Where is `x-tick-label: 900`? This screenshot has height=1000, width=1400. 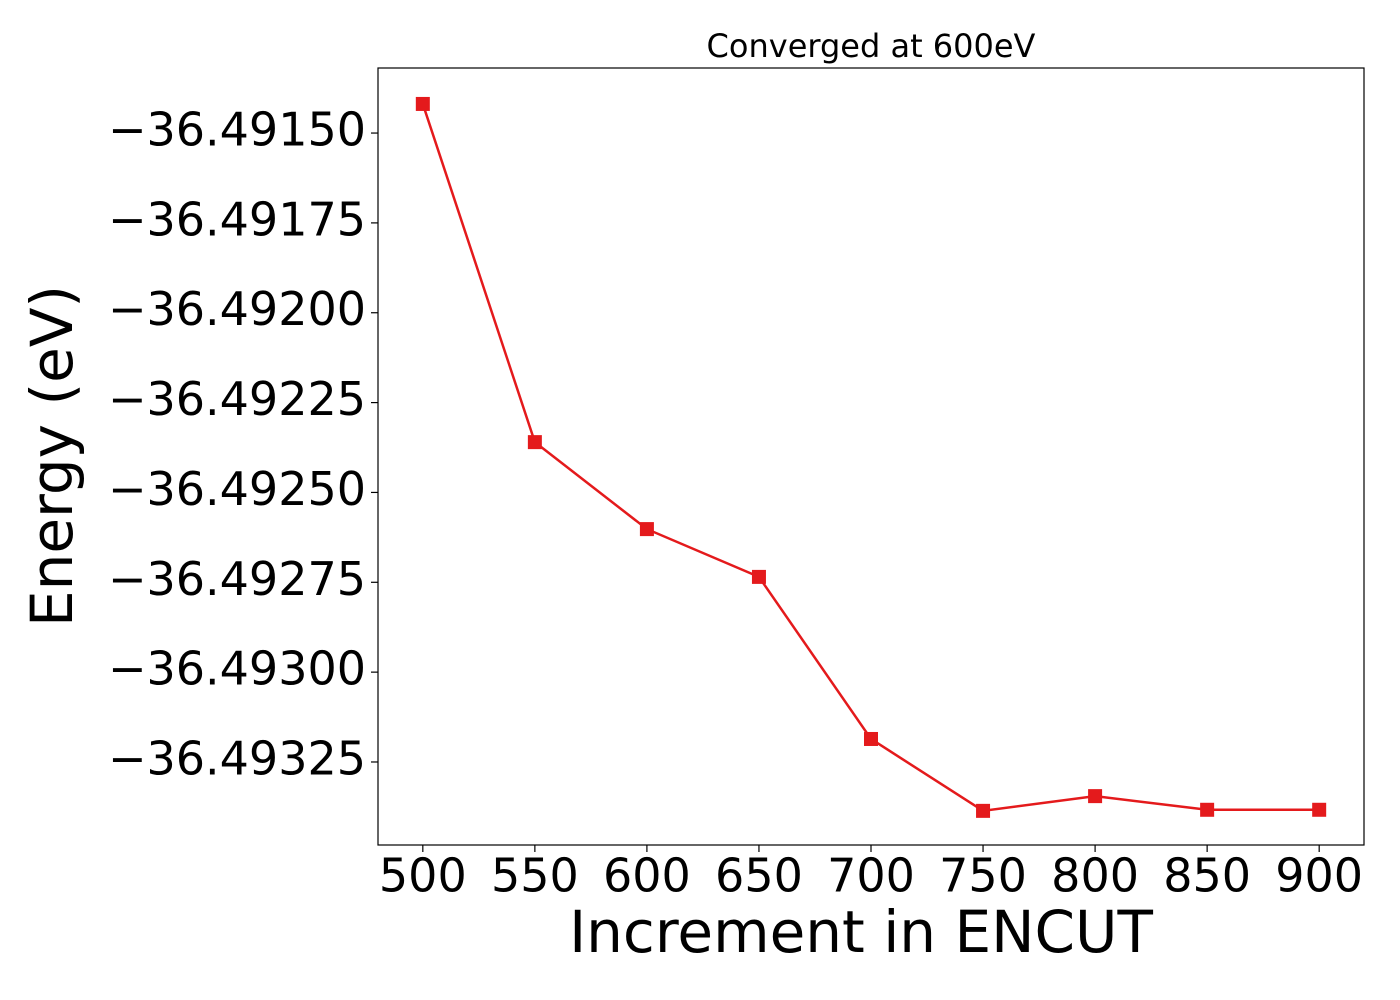
x-tick-label: 900 is located at coordinates (1319, 876).